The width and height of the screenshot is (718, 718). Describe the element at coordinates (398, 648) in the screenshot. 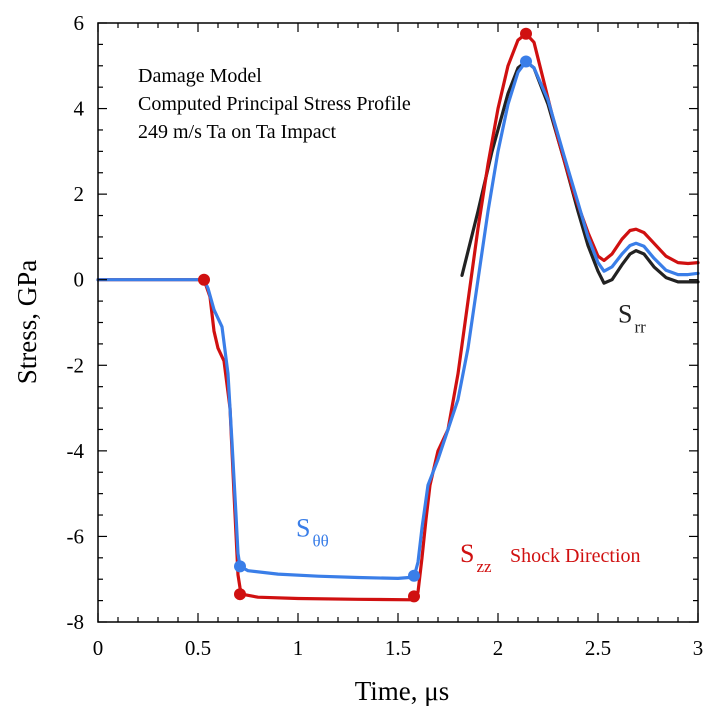

I see `x-tick-label: 1.5` at that location.